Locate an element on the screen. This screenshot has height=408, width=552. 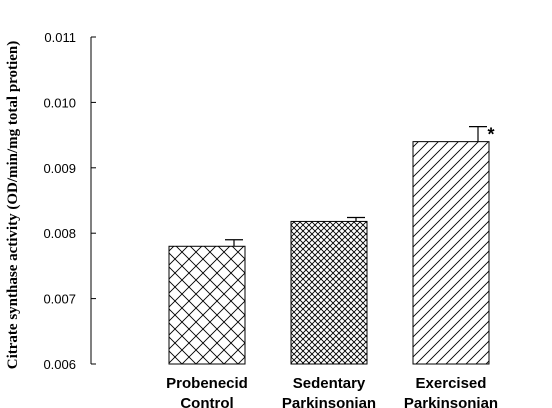
x-tick-label: Control is located at coordinates (206, 401).